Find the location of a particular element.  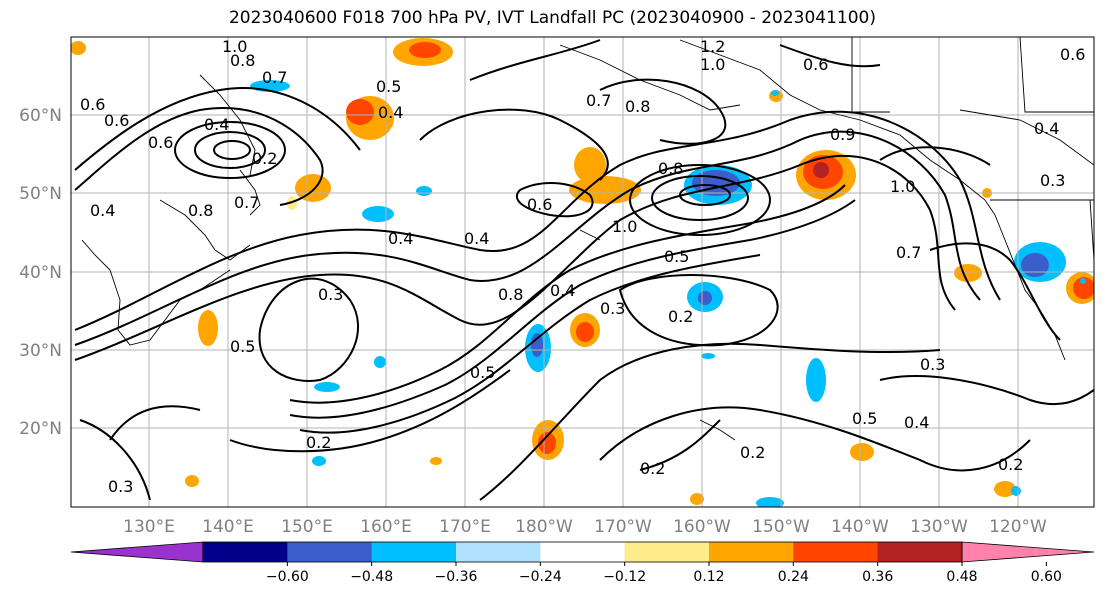

lat-axis-labels: 60°N 50°N 40°N 30°N 20°N is located at coordinates (40, 272).